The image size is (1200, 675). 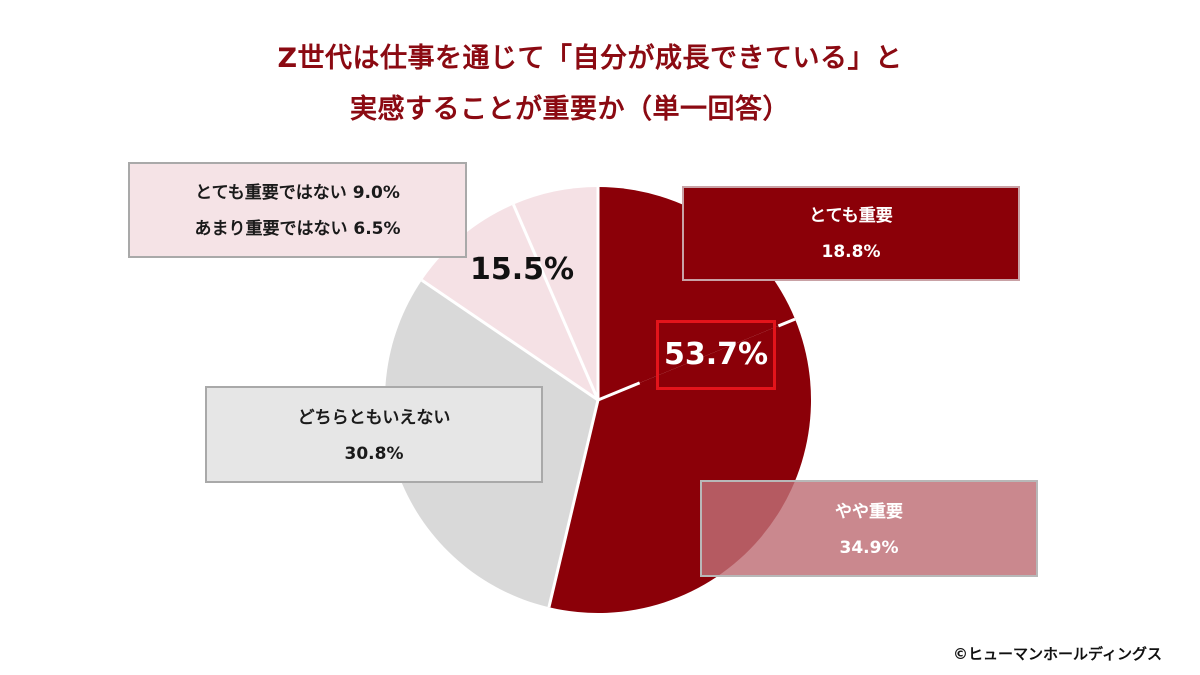 I want to click on label-not-at-all-important: とても重要ではない 9.0%, so click(x=297, y=193).